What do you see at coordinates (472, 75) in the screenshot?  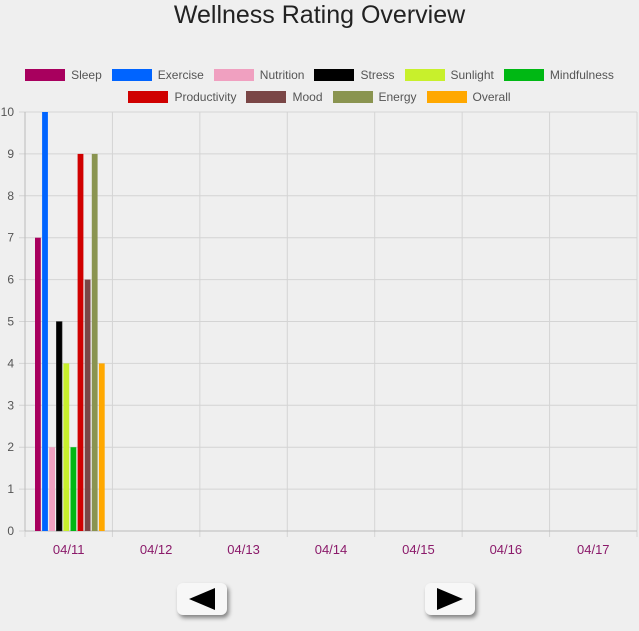 I see `legend-label: Sunlight` at bounding box center [472, 75].